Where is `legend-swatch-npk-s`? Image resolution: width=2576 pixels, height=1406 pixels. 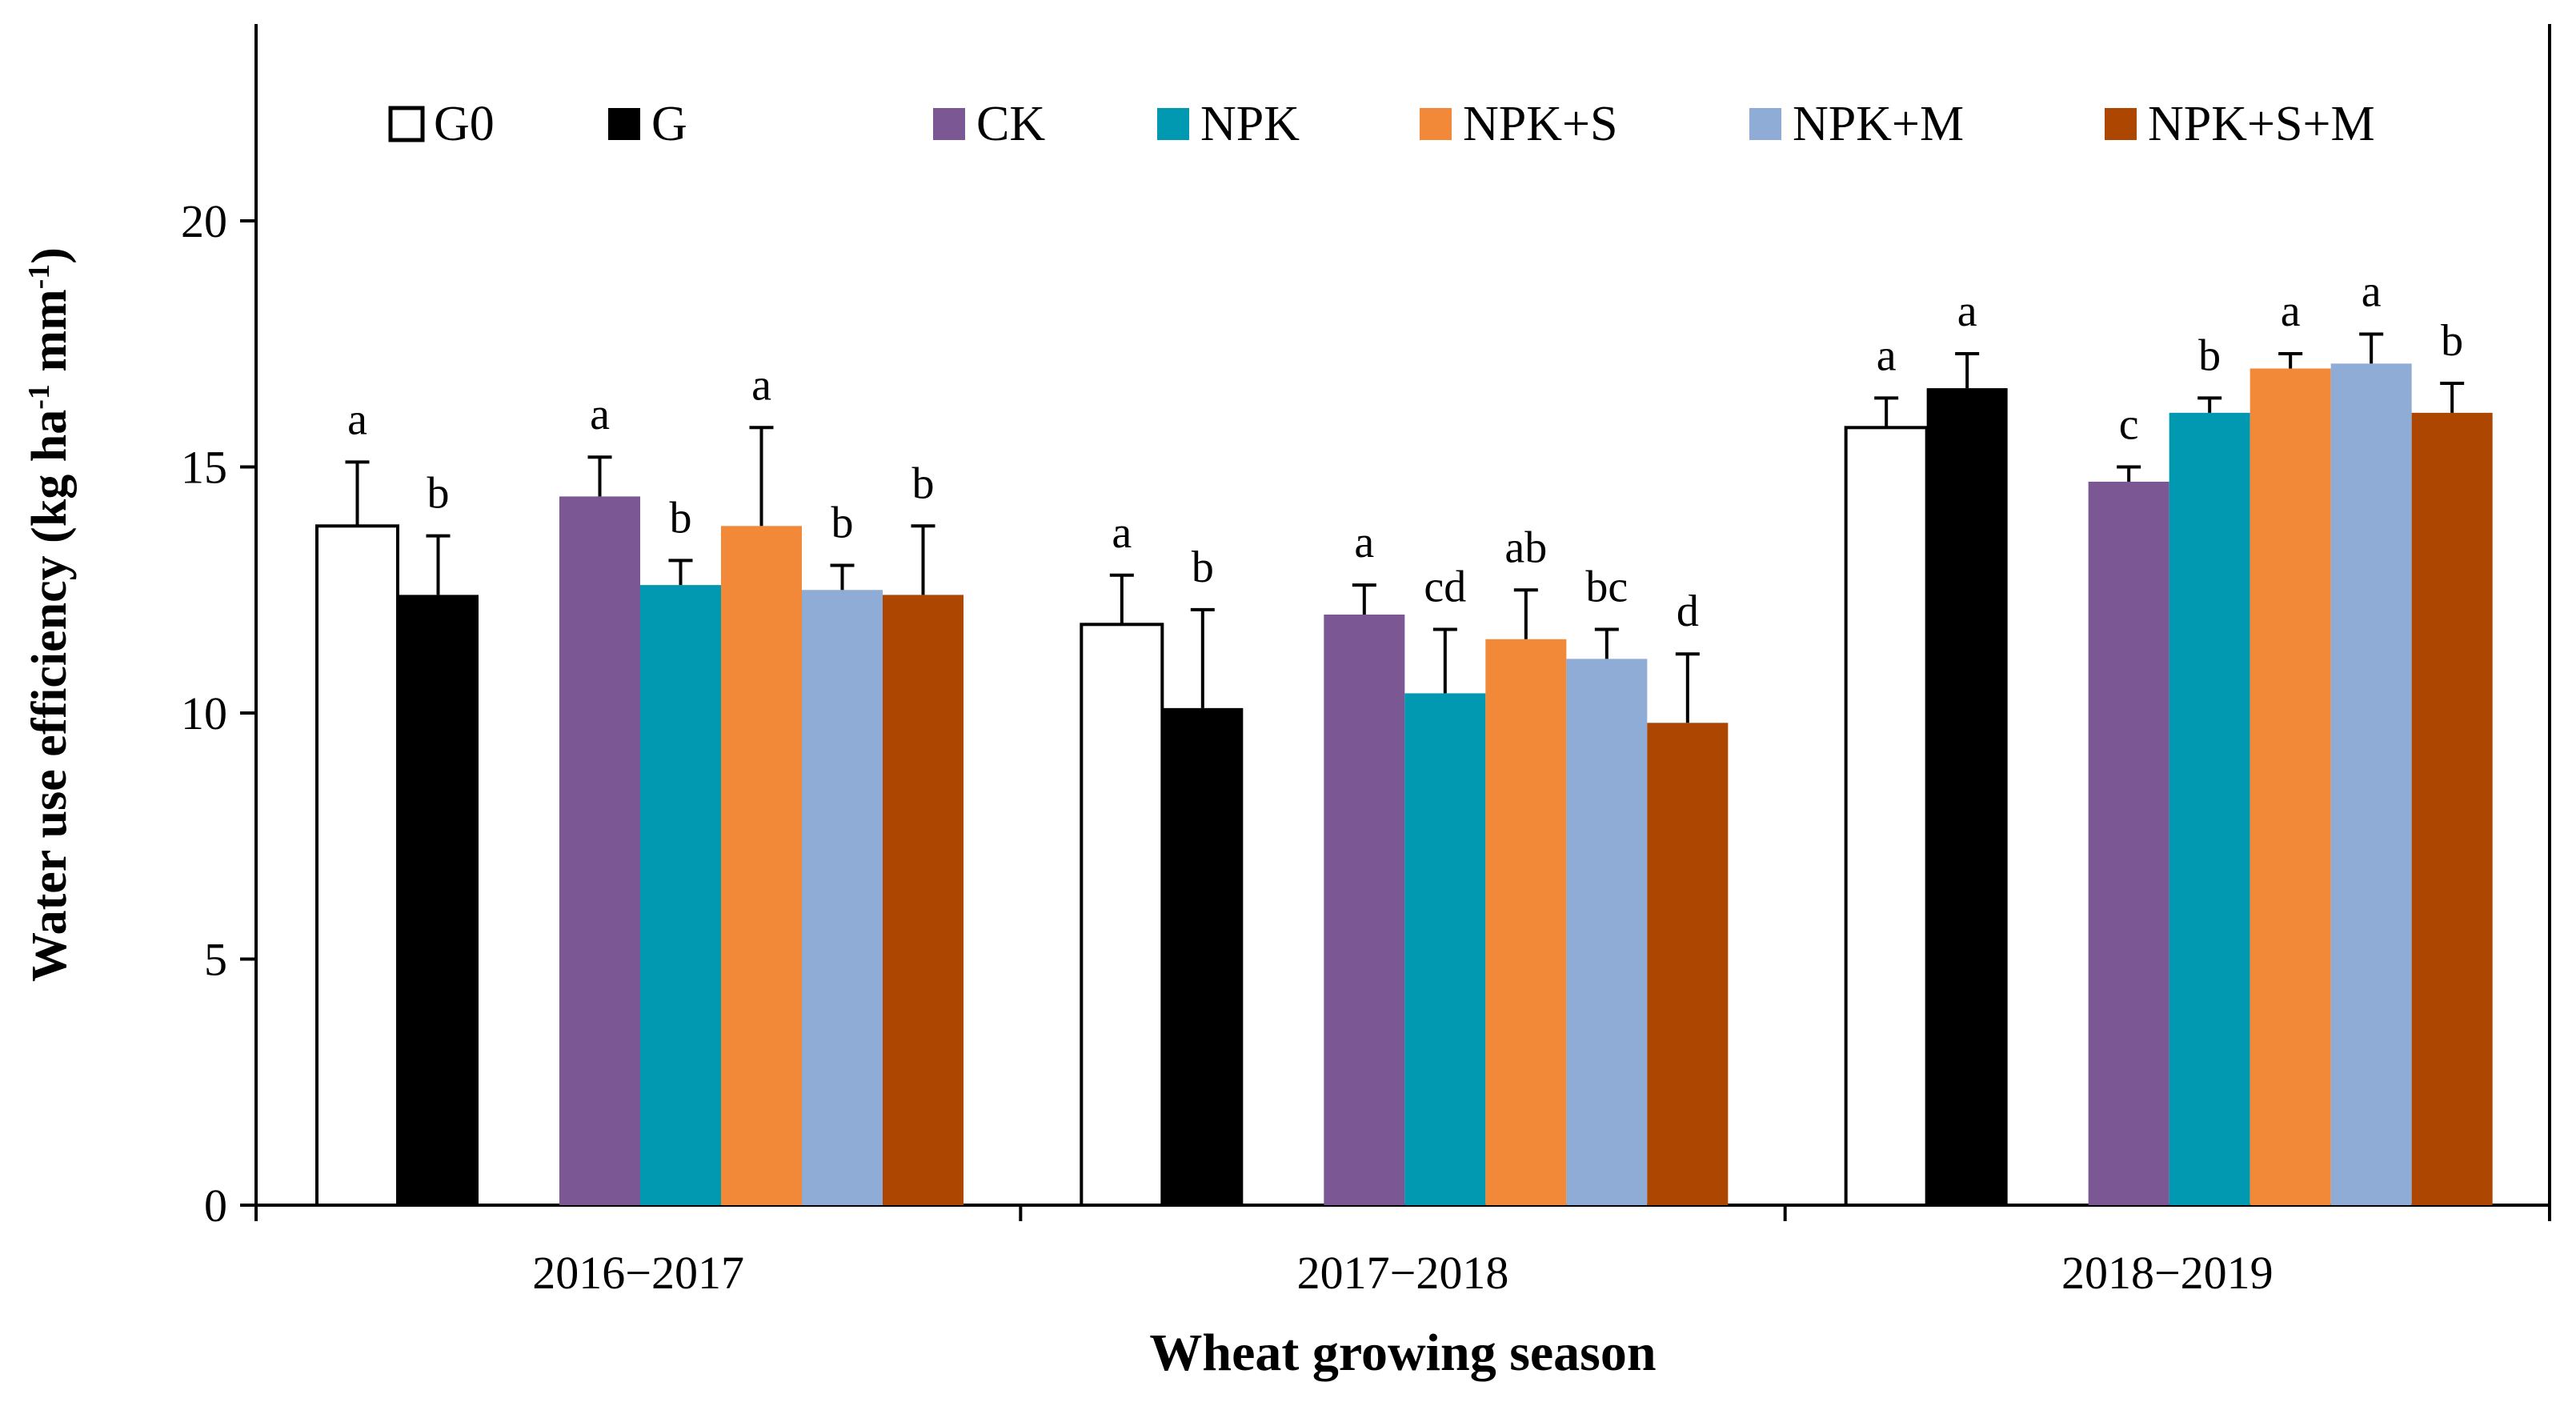 legend-swatch-npk-s is located at coordinates (1436, 124).